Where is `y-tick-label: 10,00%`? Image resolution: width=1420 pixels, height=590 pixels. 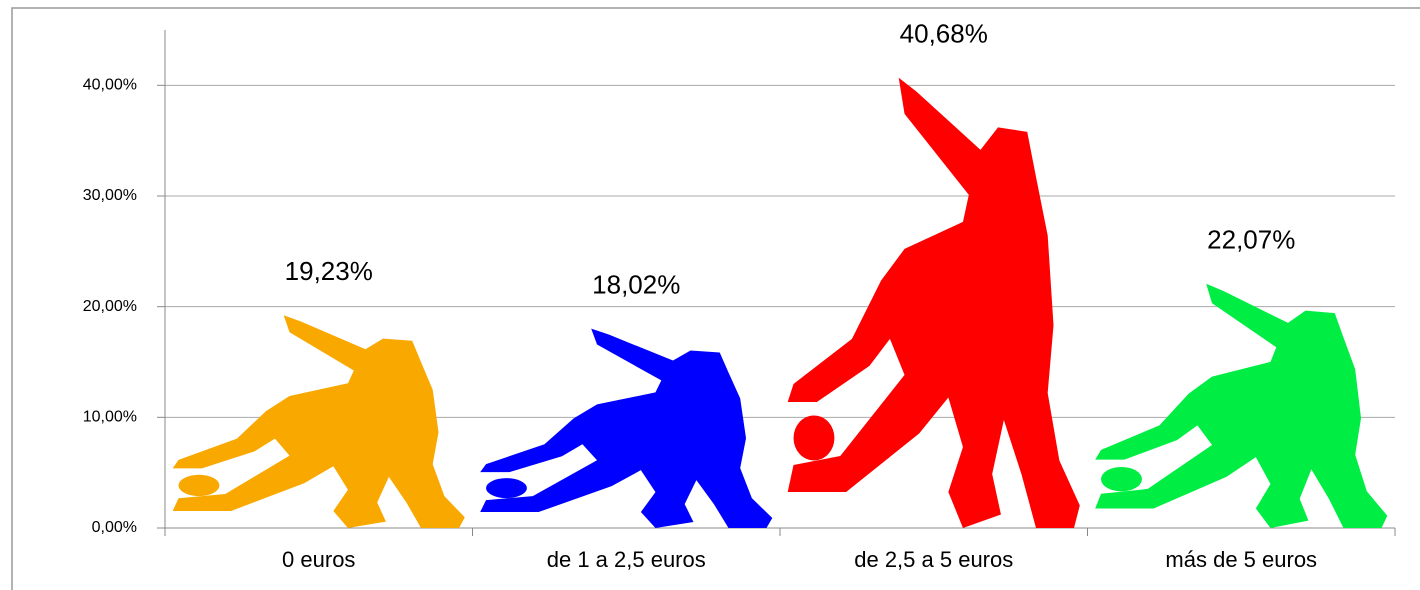
y-tick-label: 10,00% is located at coordinates (110, 417).